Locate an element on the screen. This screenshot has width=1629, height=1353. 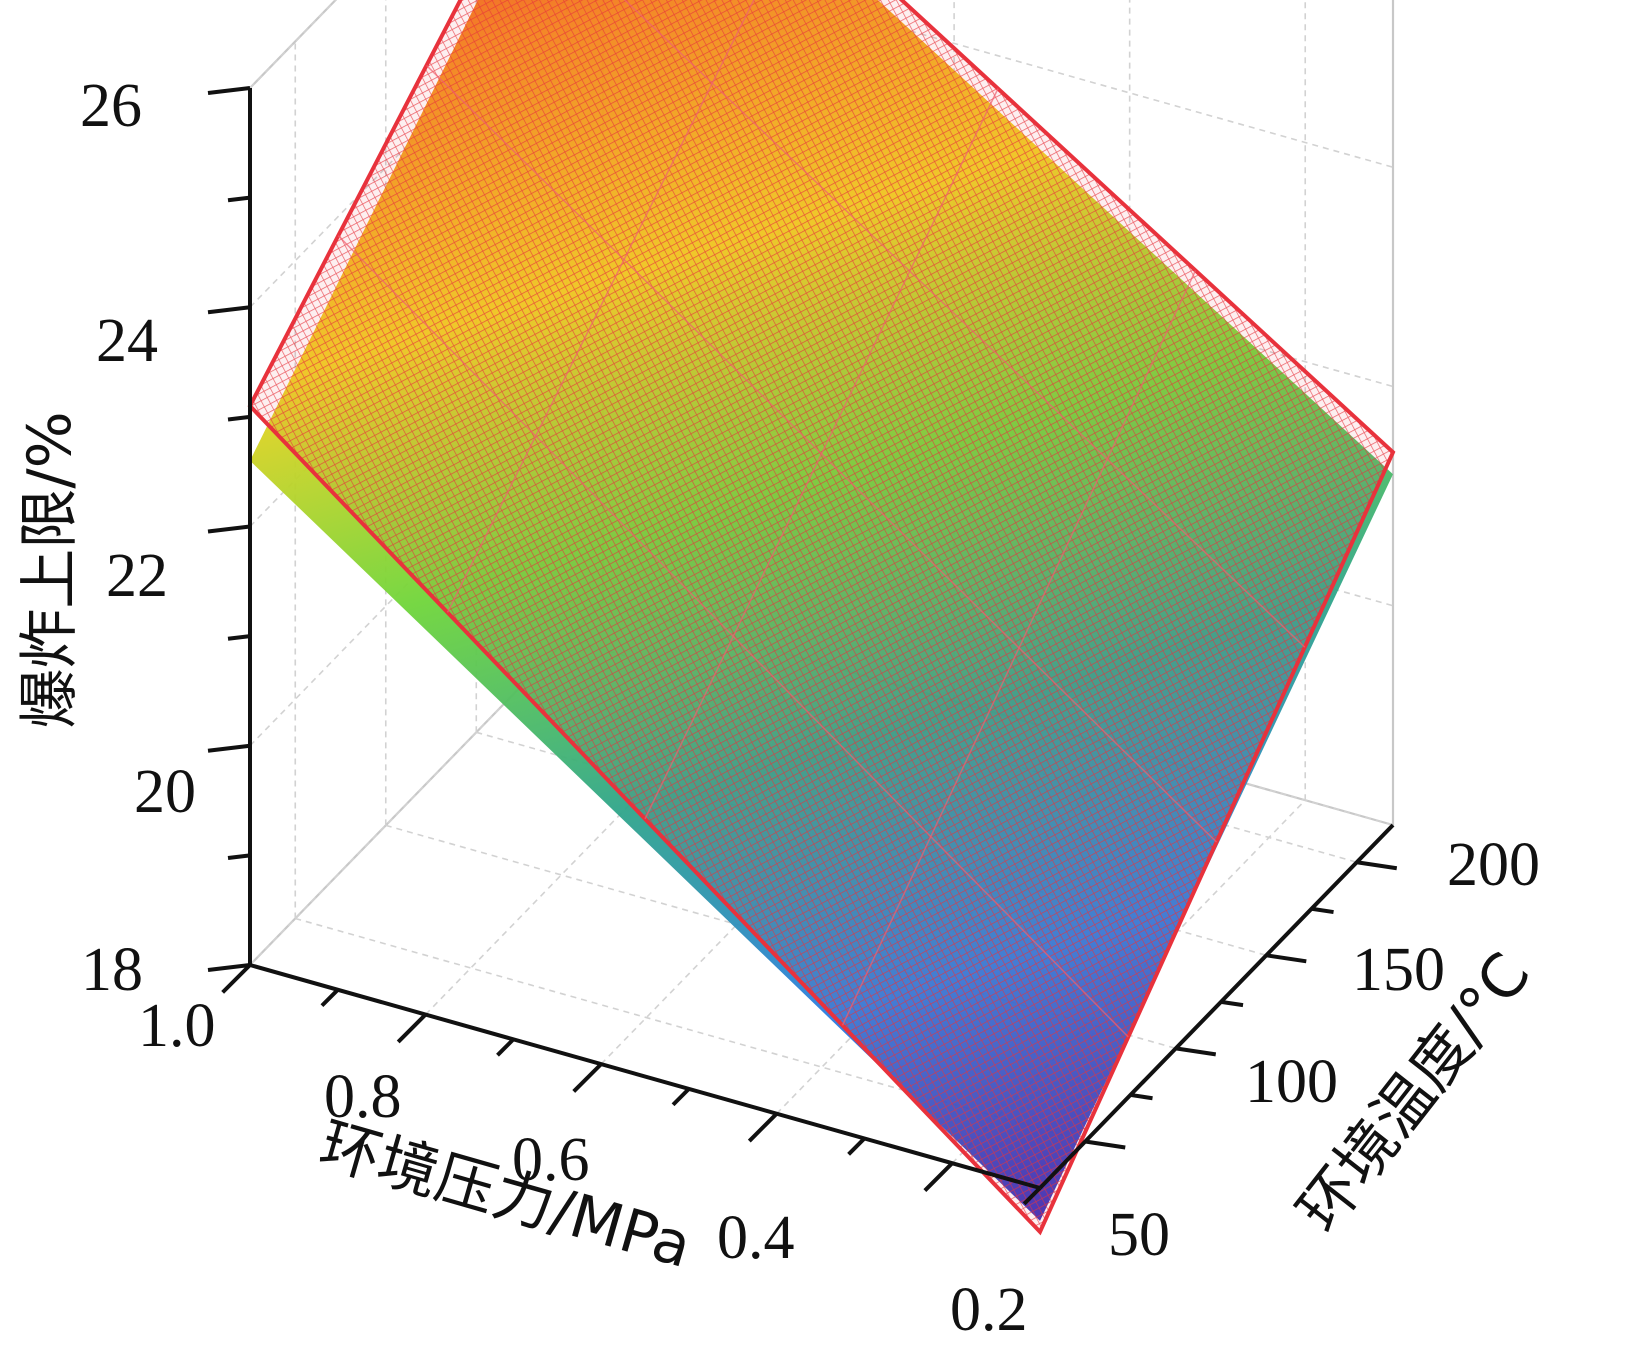
surface-mesh-line is located at coordinates (1019, 648).